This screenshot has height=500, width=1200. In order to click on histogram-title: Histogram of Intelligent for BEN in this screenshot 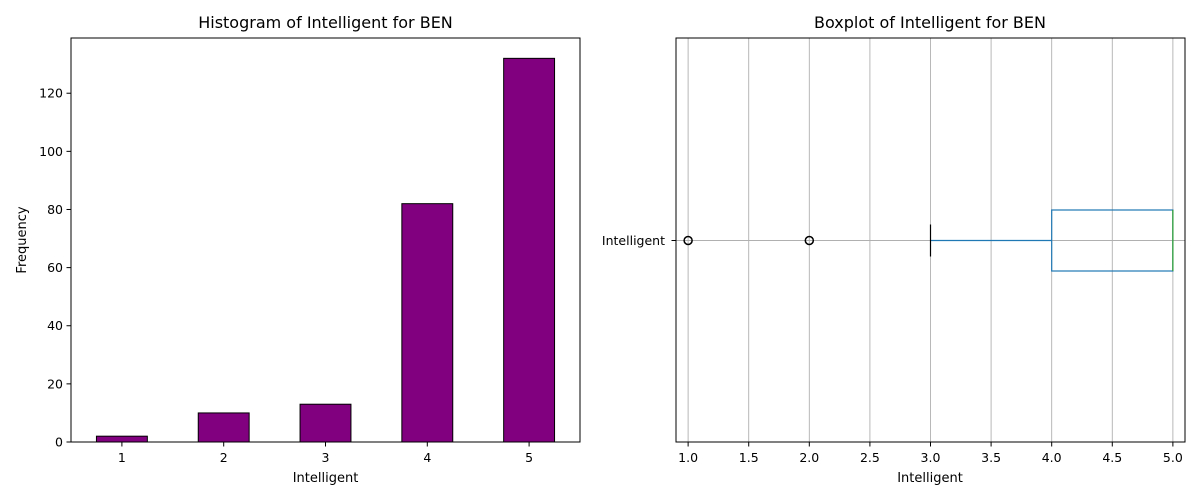, I will do `click(325, 22)`.